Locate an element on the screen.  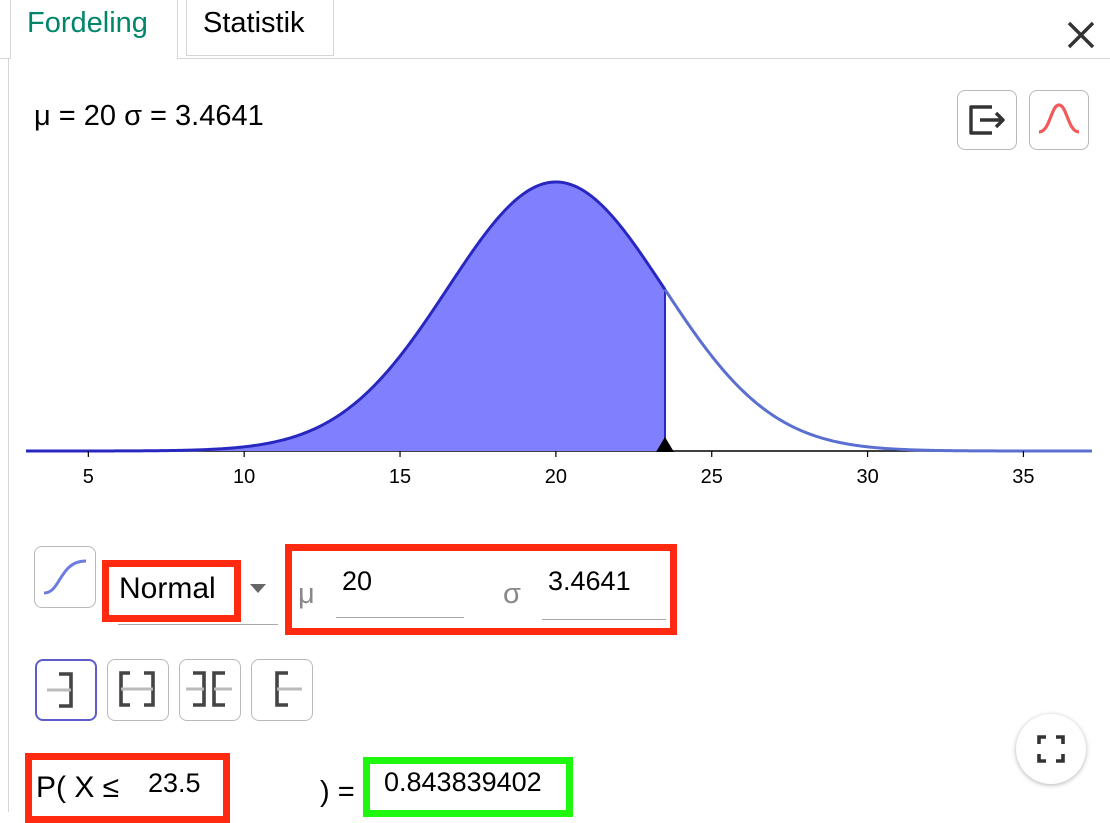
tab-bar: Fordeling Statistik is located at coordinates (555, 29).